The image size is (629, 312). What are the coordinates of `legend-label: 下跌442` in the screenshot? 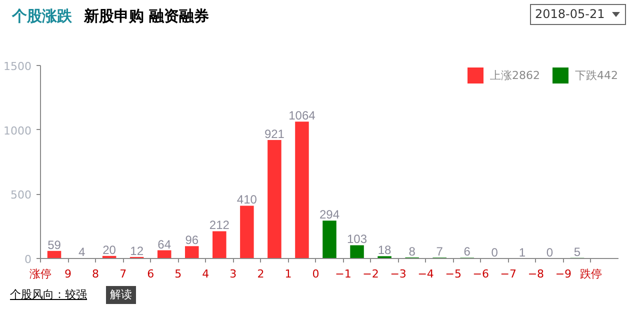 It's located at (596, 75).